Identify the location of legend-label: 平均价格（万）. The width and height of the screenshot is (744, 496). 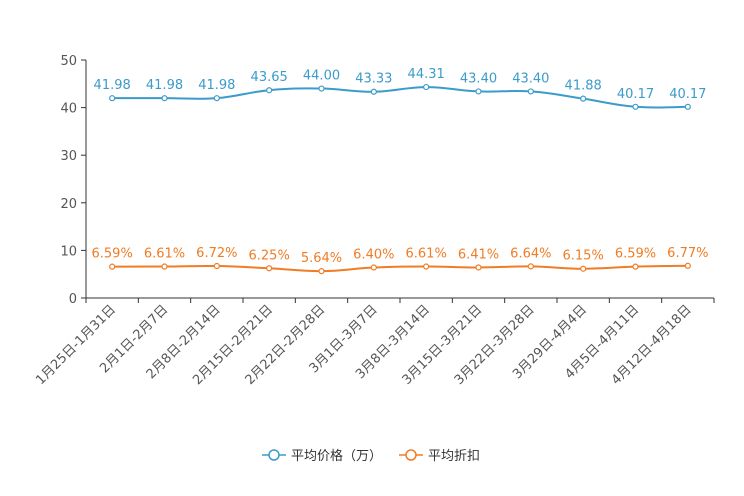
(336, 456).